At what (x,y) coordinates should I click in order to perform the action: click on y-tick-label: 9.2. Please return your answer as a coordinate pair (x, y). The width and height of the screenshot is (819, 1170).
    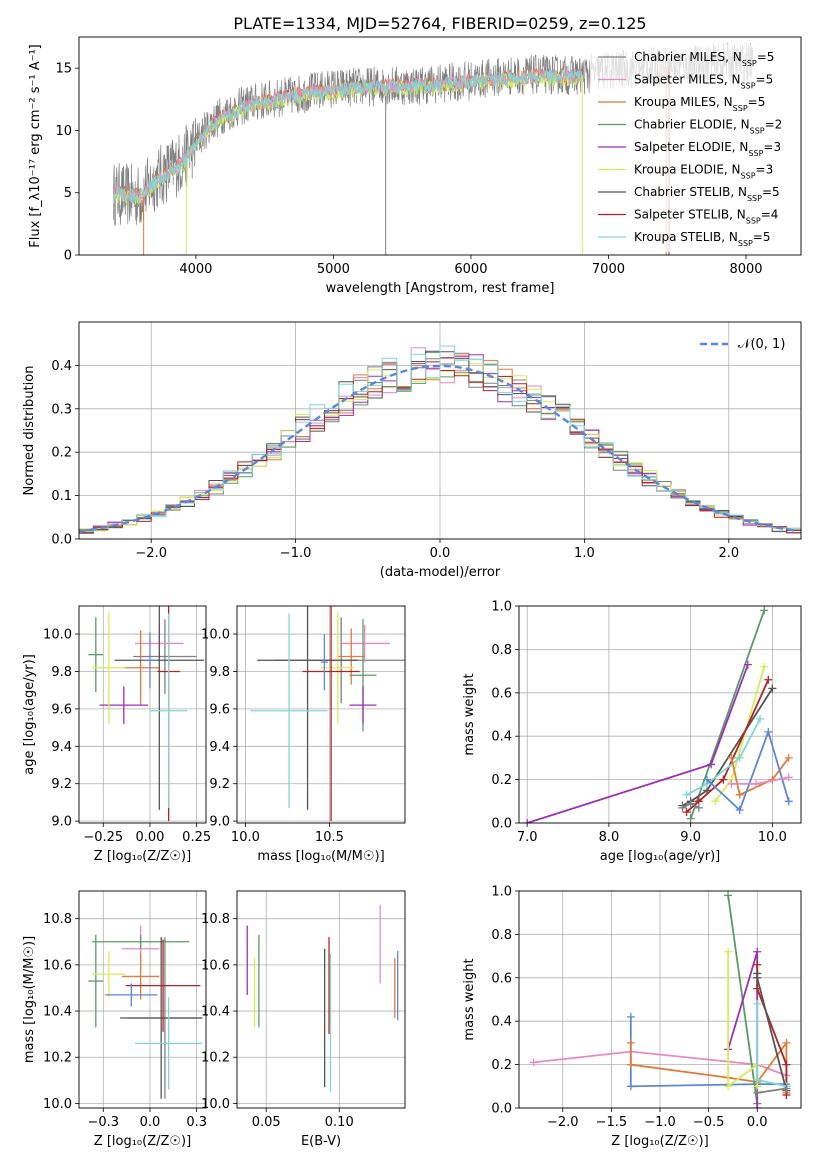
    Looking at the image, I should click on (61, 784).